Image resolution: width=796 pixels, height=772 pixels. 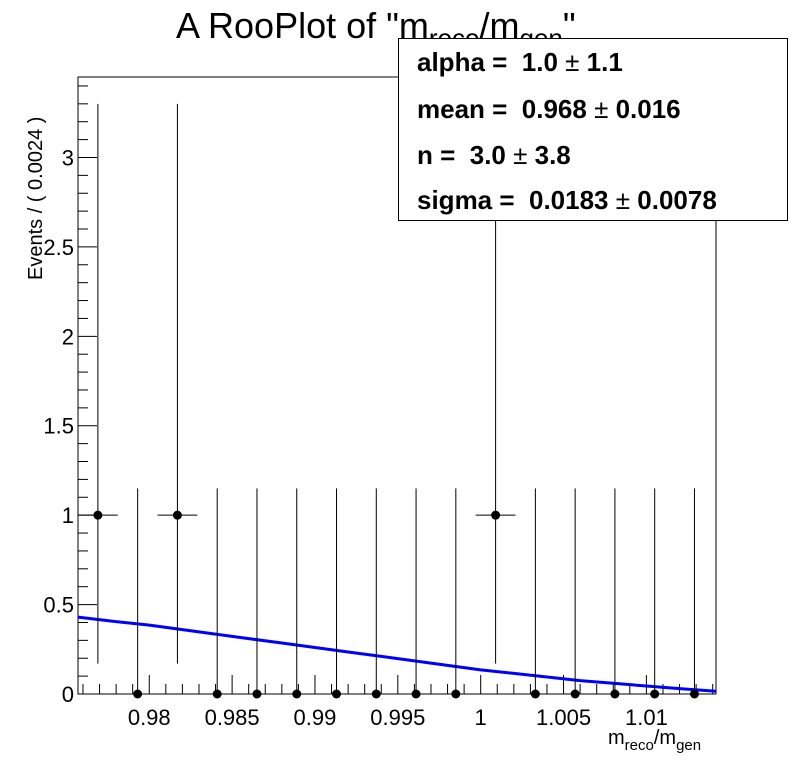 What do you see at coordinates (68, 336) in the screenshot?
I see `y-tick-label: 2` at bounding box center [68, 336].